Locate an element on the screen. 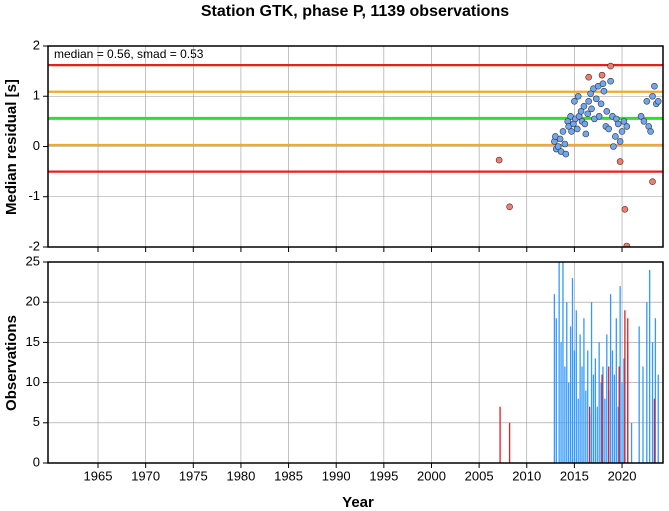  y-tick-label: 1 is located at coordinates (36, 95).